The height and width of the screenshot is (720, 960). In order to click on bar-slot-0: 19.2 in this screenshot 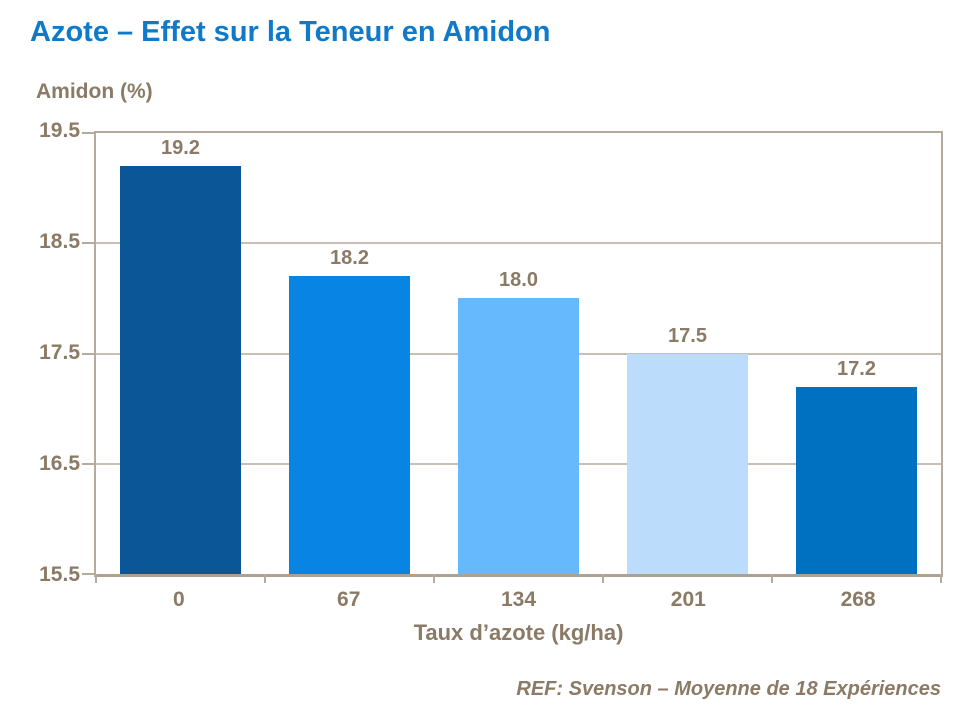, I will do `click(180, 353)`.